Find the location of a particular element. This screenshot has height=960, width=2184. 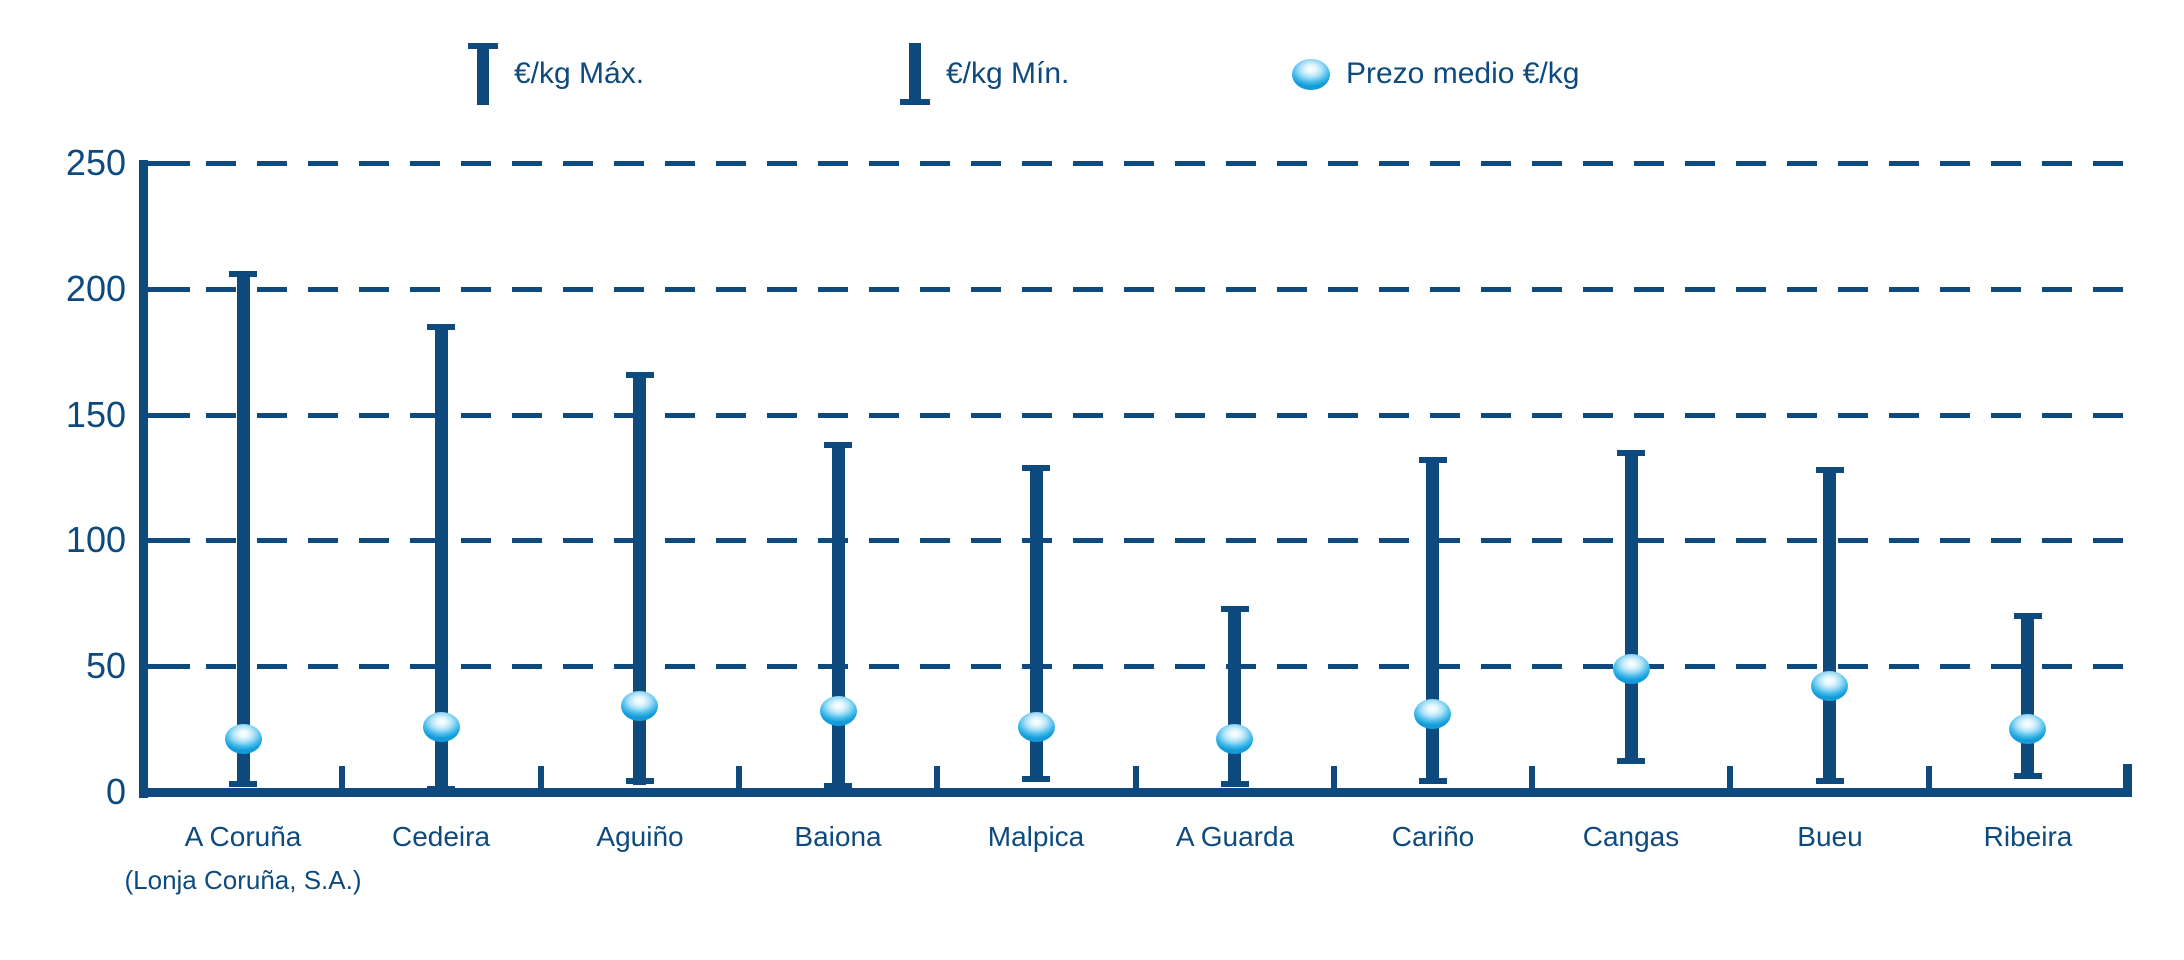

mean-sphere-icon is located at coordinates (1311, 74).